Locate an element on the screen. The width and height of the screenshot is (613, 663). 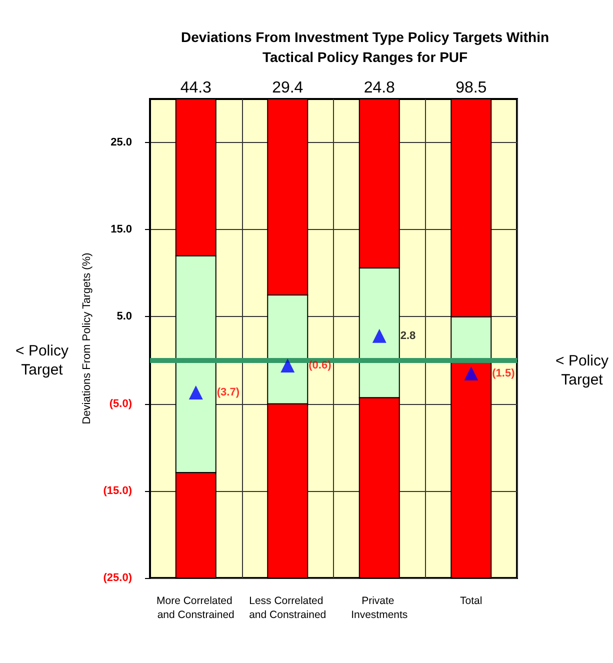
annotation: 29.4 is located at coordinates (288, 88).